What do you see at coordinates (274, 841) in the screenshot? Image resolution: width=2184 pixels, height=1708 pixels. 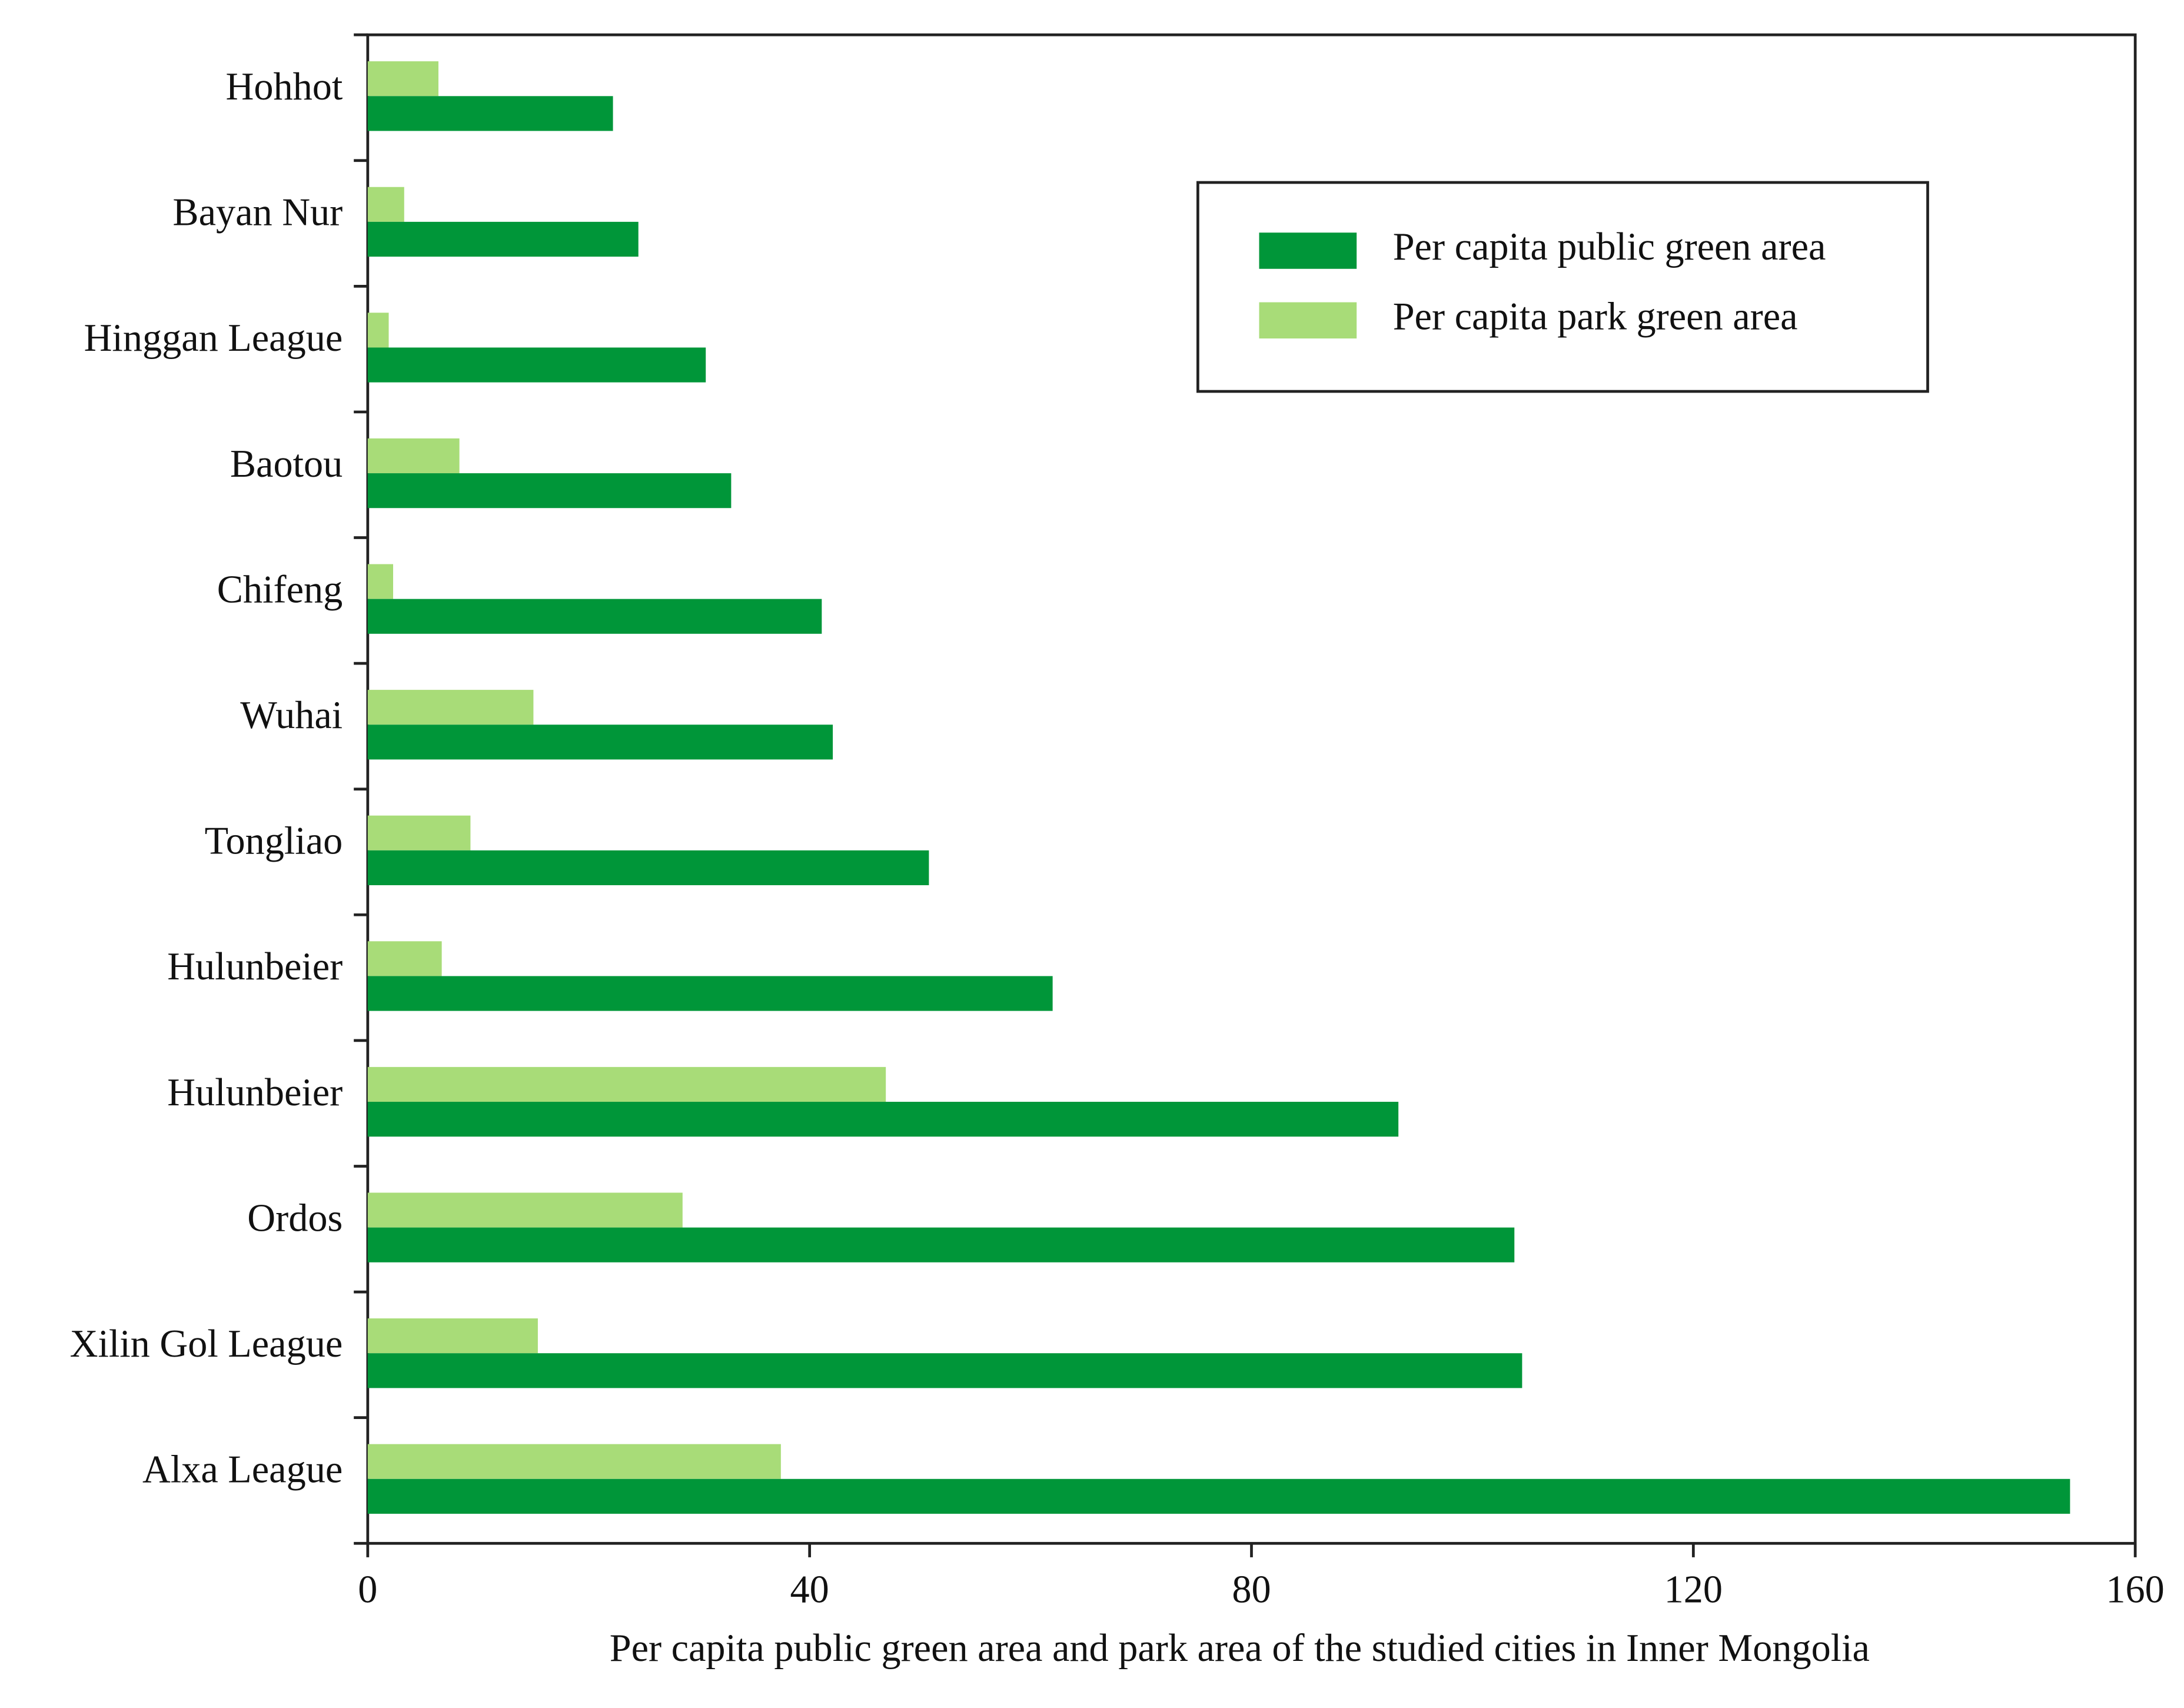 I see `category-label: Tongliao` at bounding box center [274, 841].